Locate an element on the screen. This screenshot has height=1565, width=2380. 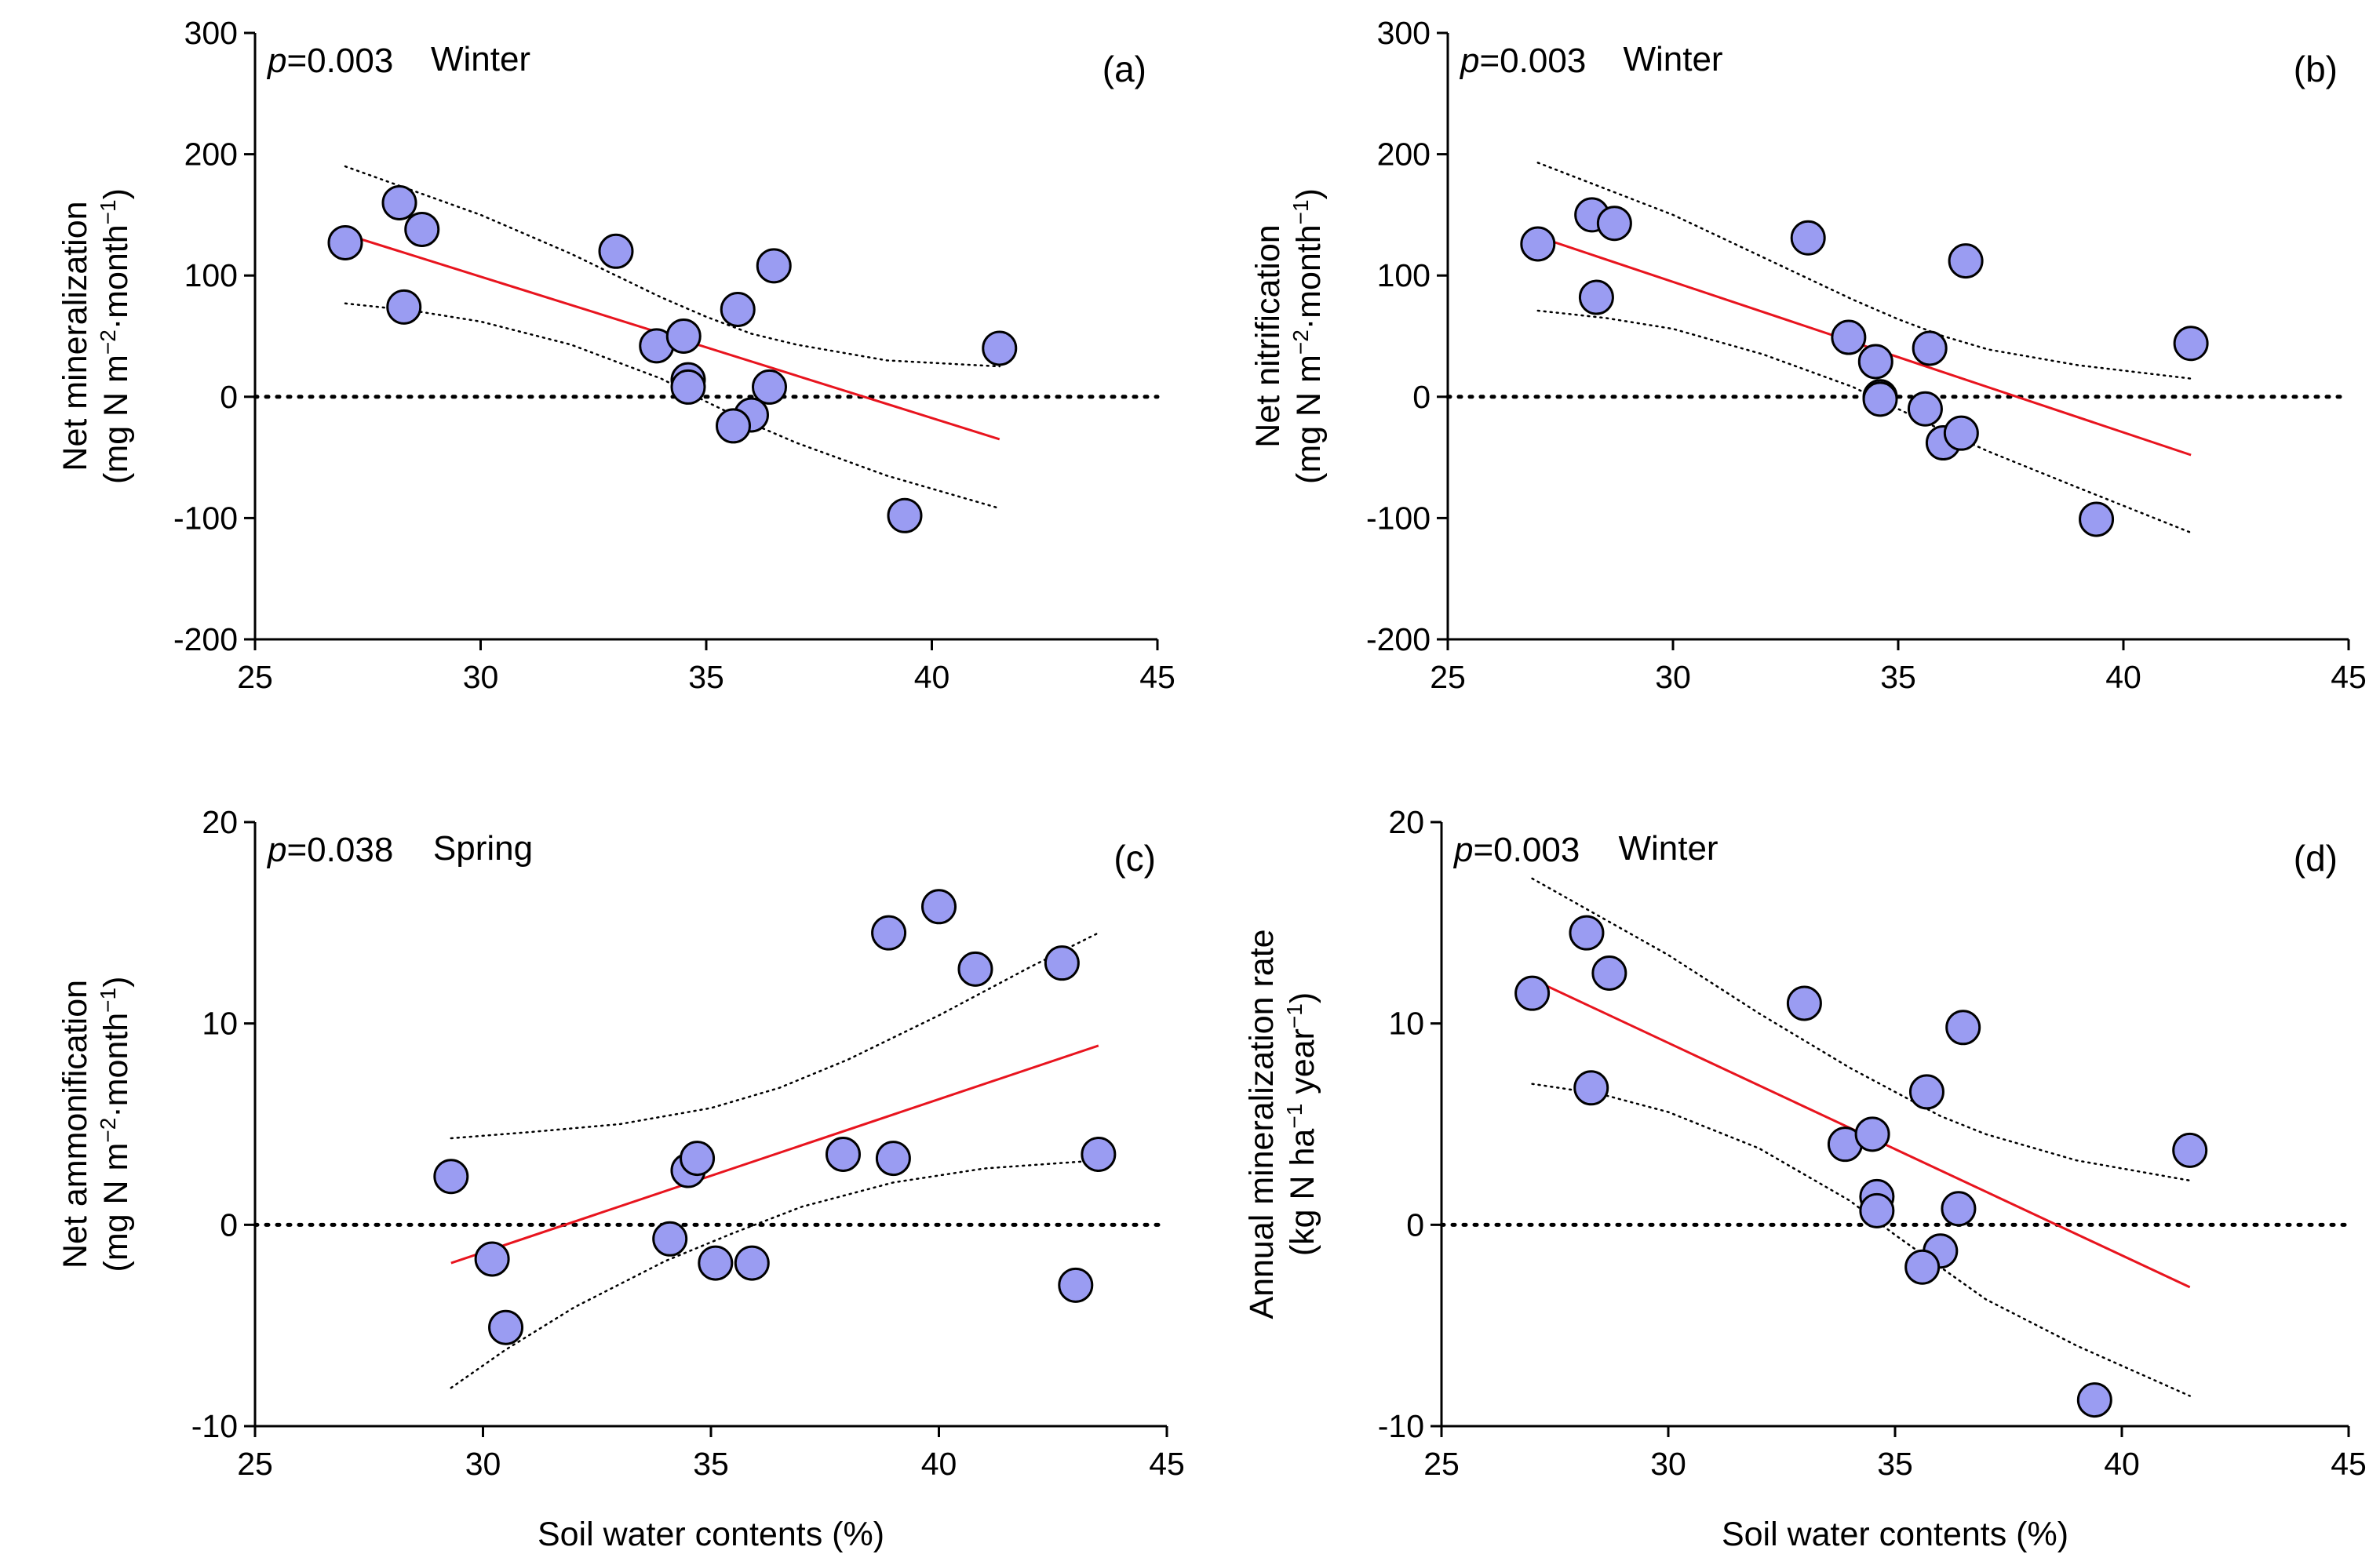
panel-letter: (d) is located at coordinates (2316, 858).